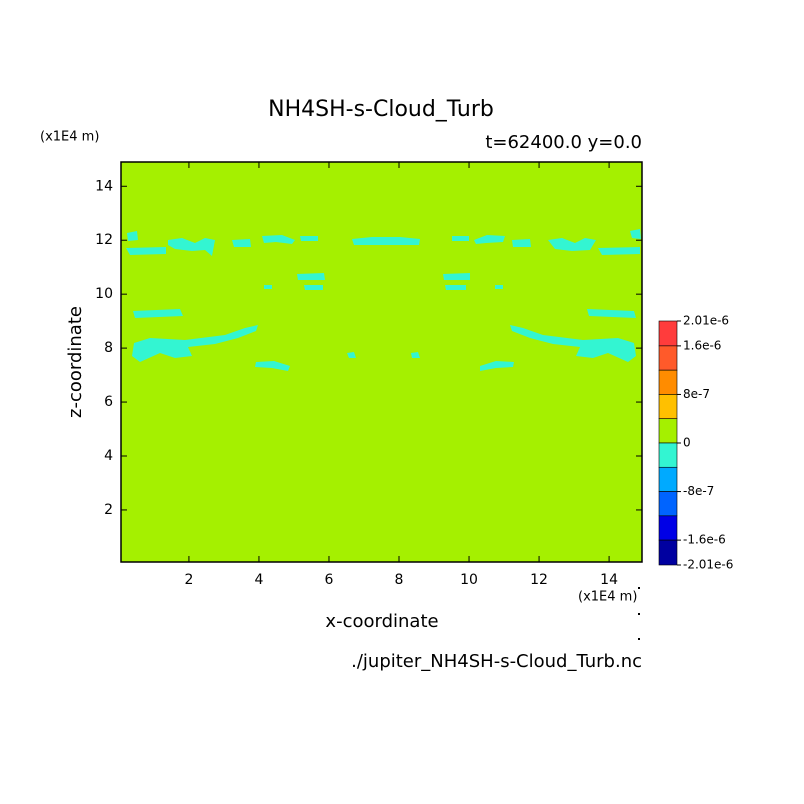 The image size is (804, 804). What do you see at coordinates (104, 240) in the screenshot?
I see `y-tick-label: 12` at bounding box center [104, 240].